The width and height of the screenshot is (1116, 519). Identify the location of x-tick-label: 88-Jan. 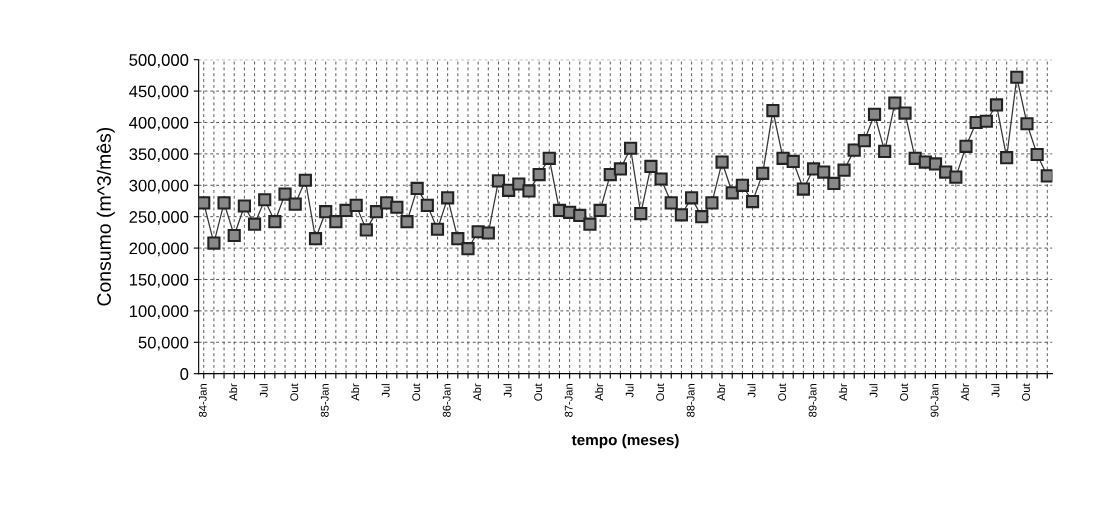
(690, 400).